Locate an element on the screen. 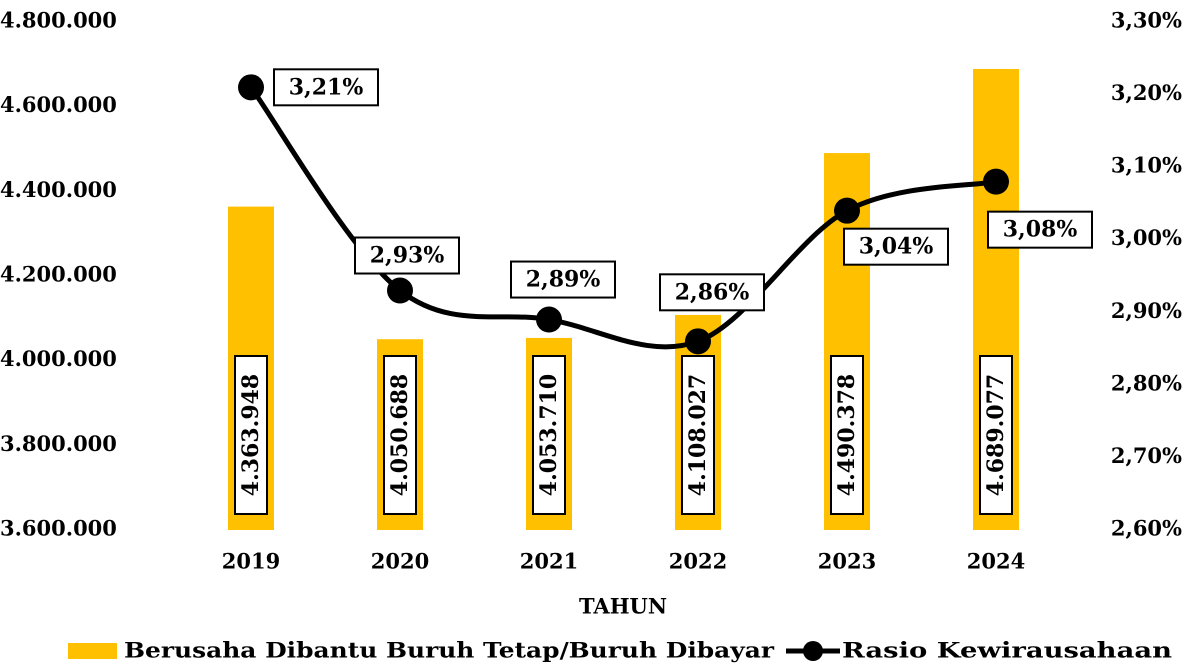 This screenshot has width=1194, height=665. y2-tick-label: 3,00% is located at coordinates (1146, 237).